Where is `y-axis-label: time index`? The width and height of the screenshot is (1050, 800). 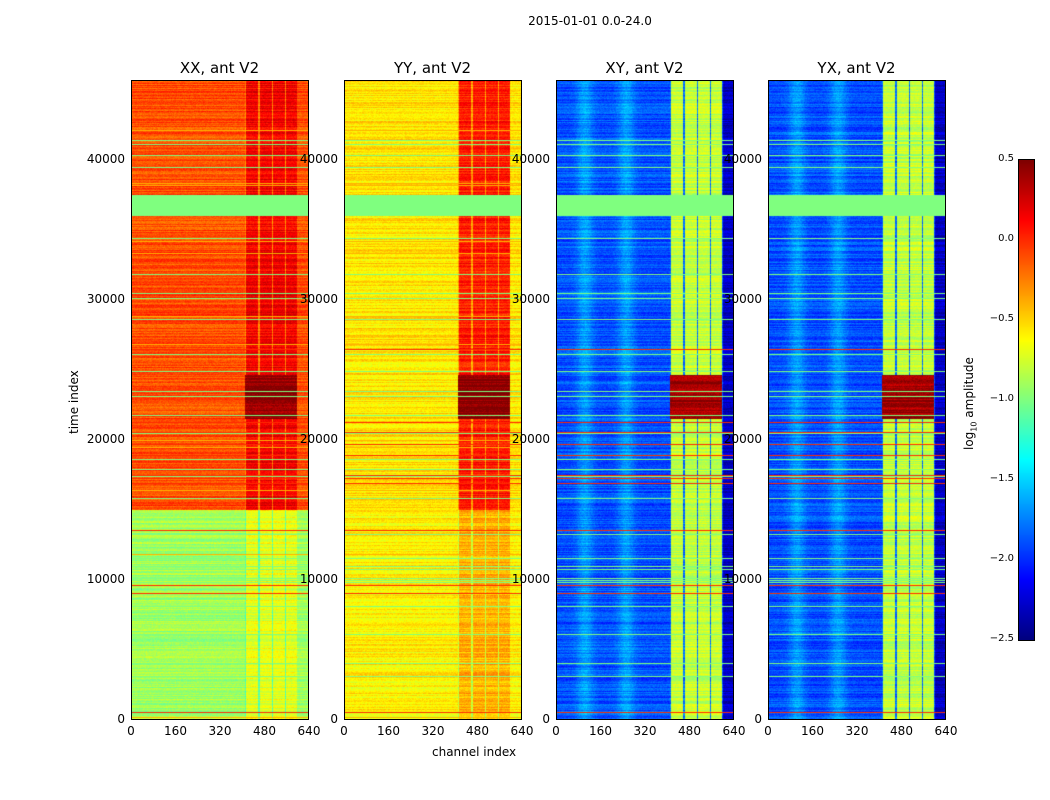 y-axis-label: time index is located at coordinates (74, 402).